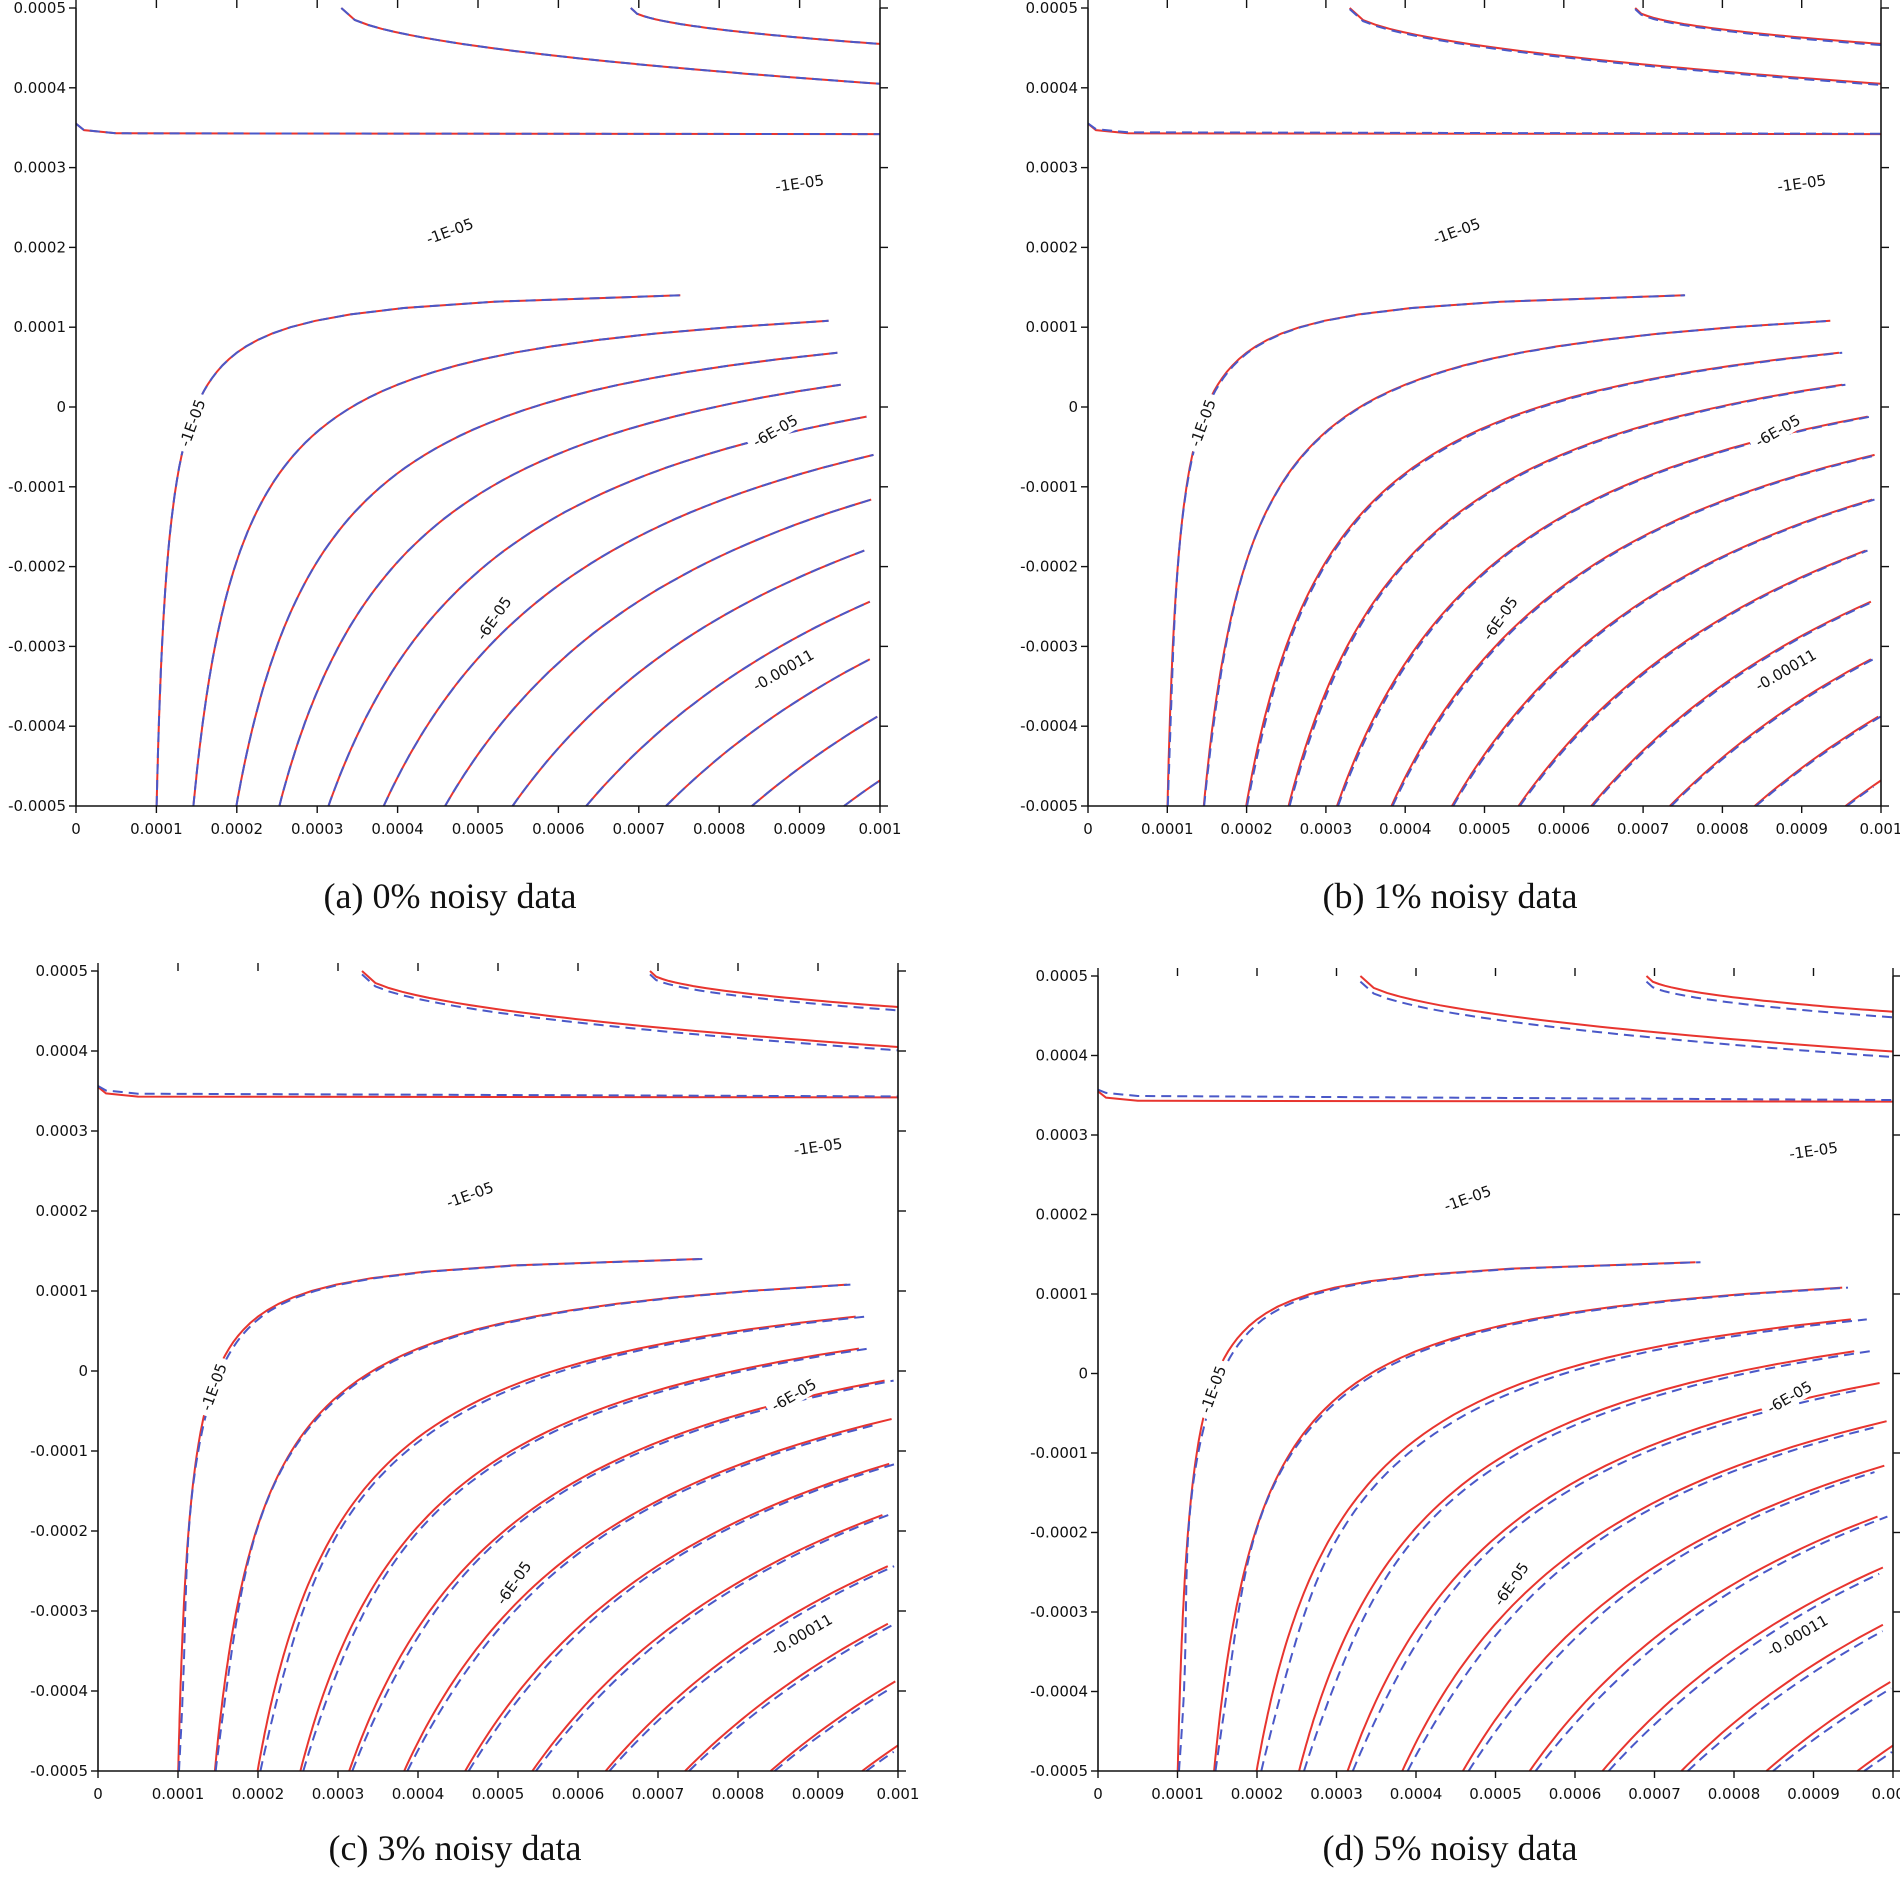 Image resolution: width=1900 pixels, height=1889 pixels. What do you see at coordinates (62, 1131) in the screenshot?
I see `y-tick-label: 0.0003` at bounding box center [62, 1131].